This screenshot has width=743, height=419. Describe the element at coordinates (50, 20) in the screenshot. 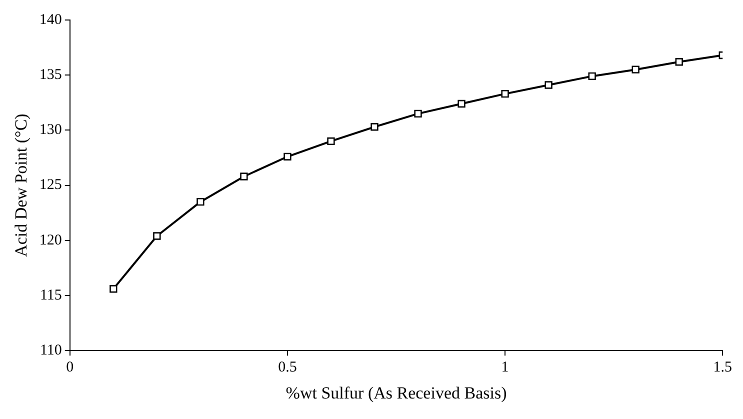

I see `y-tick-label: 140` at that location.